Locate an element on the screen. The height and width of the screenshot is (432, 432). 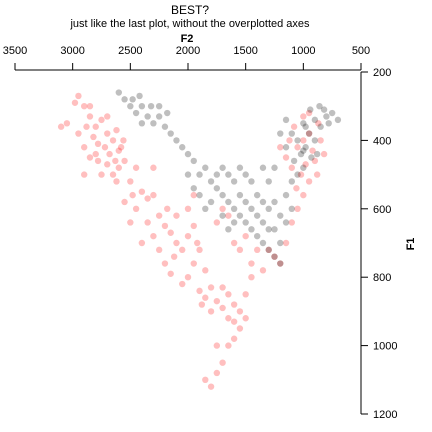
chart-title: BEST? is located at coordinates (190, 10).